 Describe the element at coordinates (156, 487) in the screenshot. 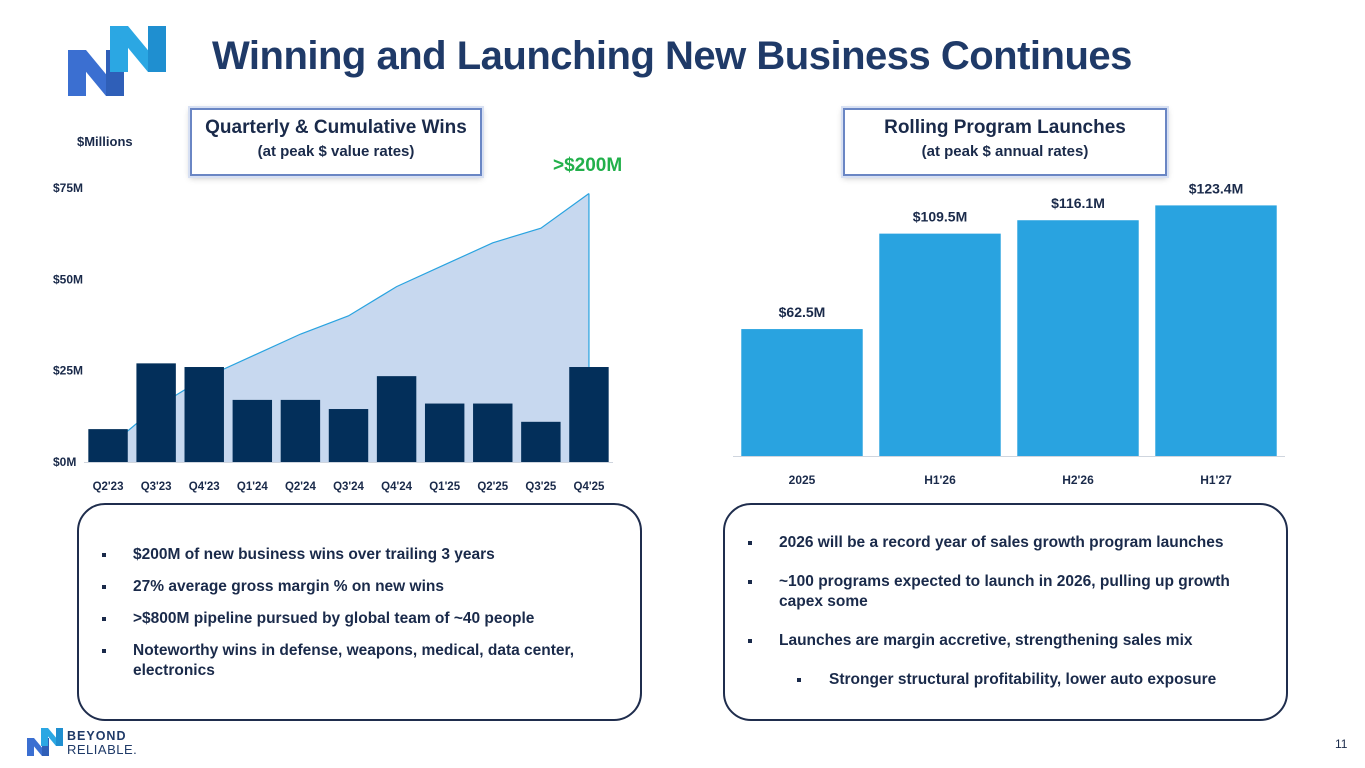

I see `x-tick-label: Q3'23` at that location.